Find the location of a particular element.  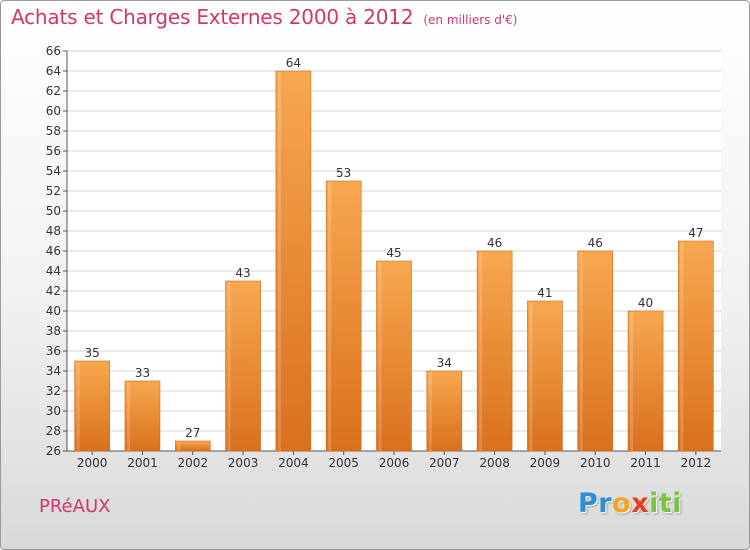

x-tick-label: 2000 is located at coordinates (92, 463).